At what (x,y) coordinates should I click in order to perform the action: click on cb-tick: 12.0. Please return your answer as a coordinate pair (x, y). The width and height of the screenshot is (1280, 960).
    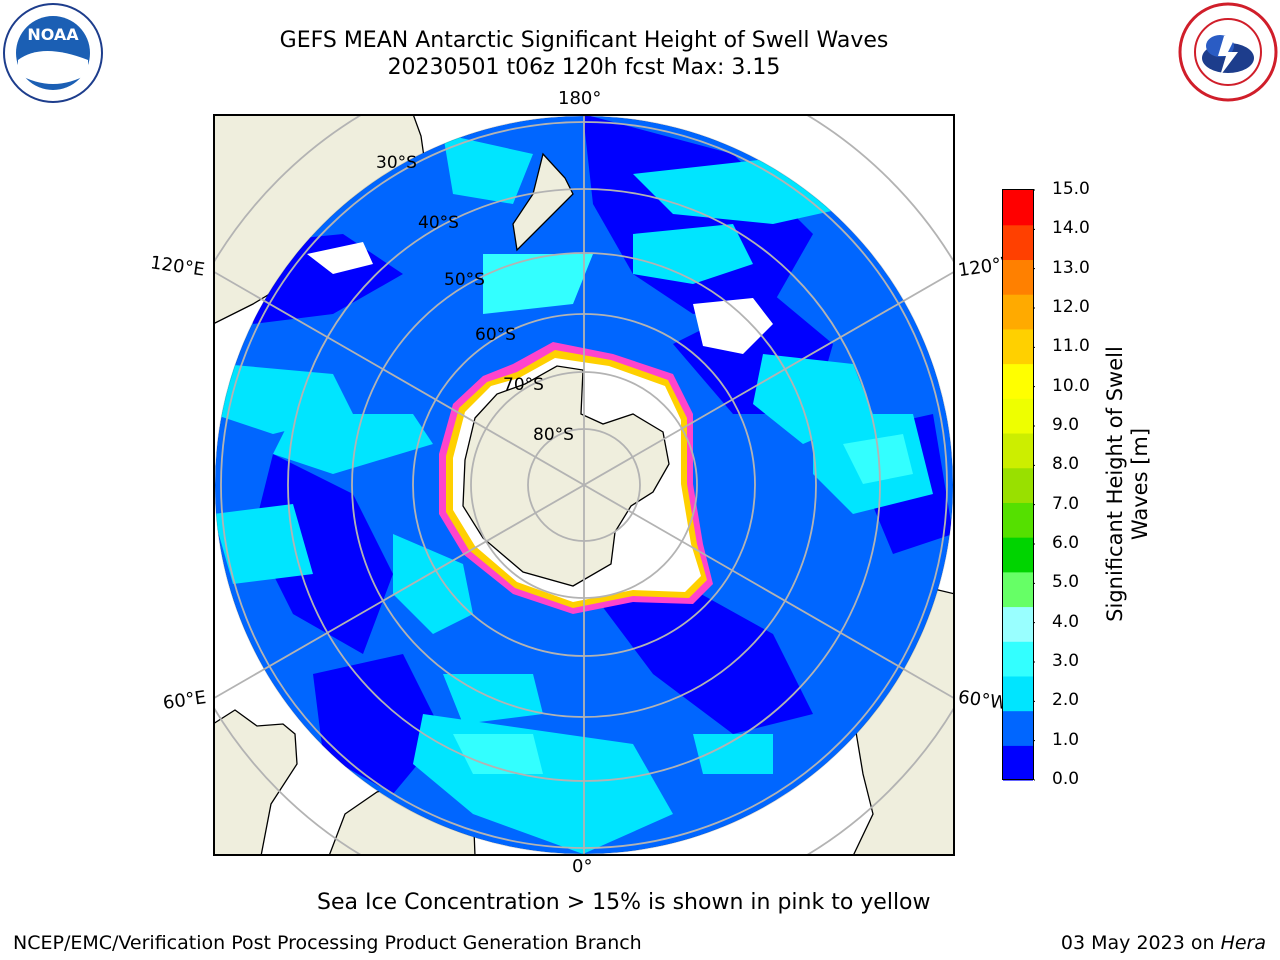
    Looking at the image, I should click on (1071, 307).